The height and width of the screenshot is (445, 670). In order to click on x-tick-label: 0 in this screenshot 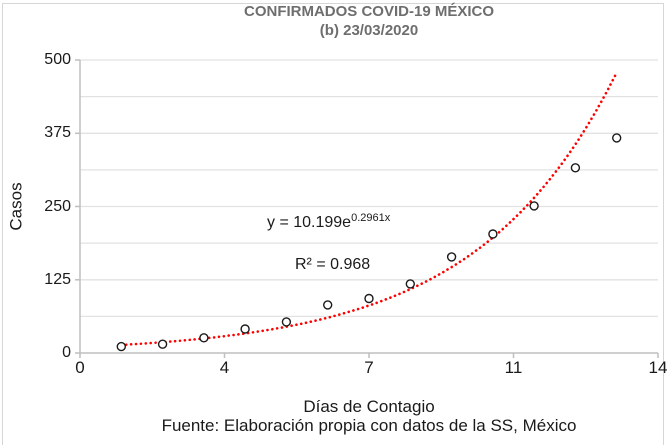, I will do `click(80, 367)`.